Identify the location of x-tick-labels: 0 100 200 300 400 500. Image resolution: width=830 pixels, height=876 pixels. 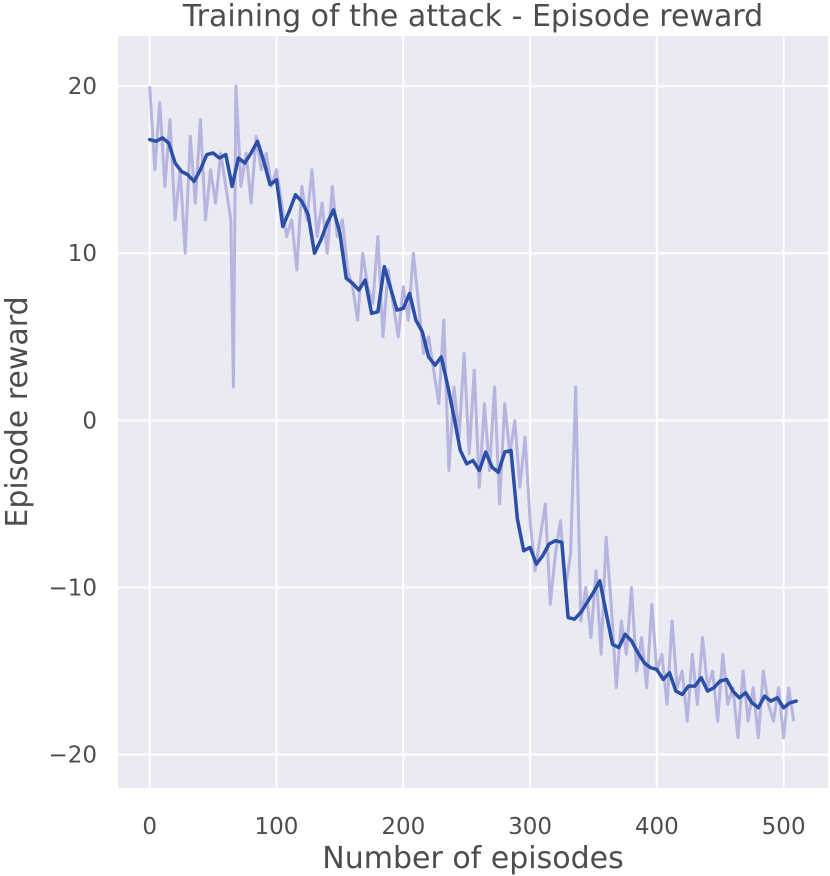
(473, 827).